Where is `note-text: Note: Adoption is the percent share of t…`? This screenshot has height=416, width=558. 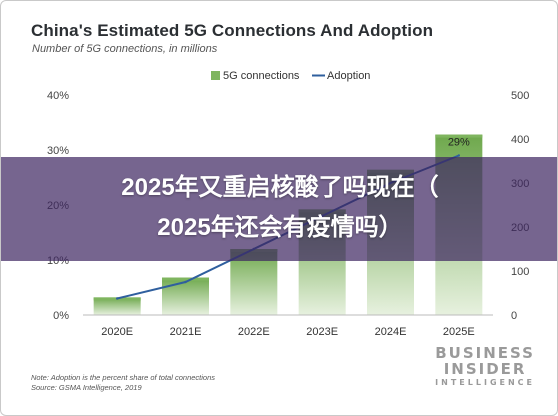
note-text: Note: Adoption is the percent share of t… is located at coordinates (123, 377).